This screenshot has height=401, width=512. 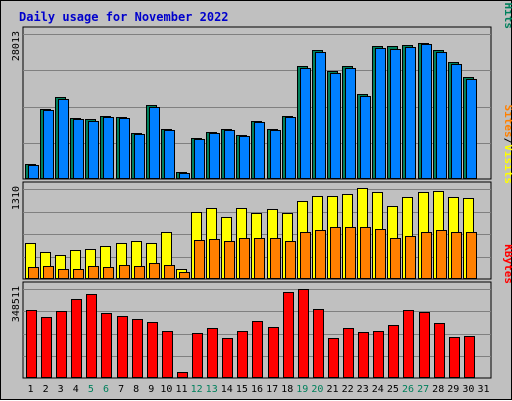 I want to click on series-label-visits-sites: Sites/Visits, so click(x=507, y=145).